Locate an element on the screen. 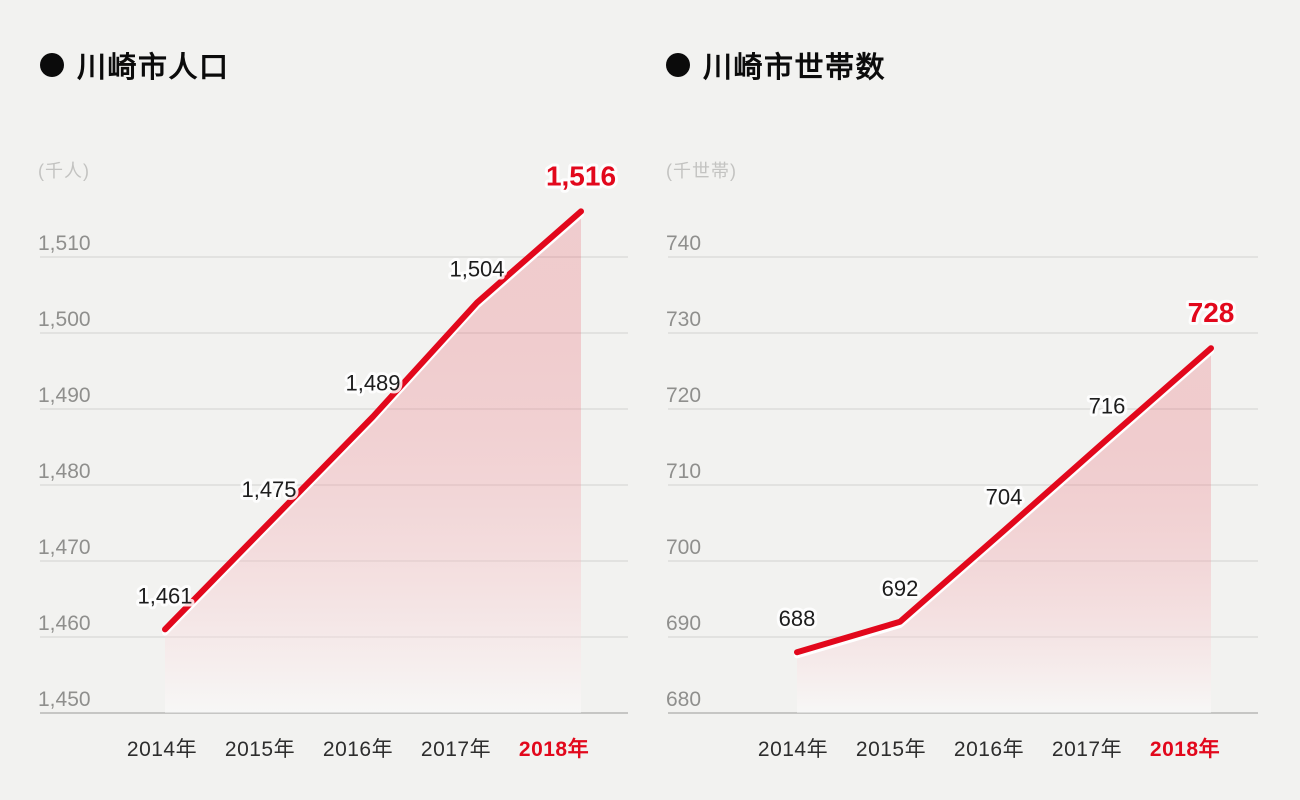  x-tick-label-population-4: 2018年 is located at coordinates (554, 749).